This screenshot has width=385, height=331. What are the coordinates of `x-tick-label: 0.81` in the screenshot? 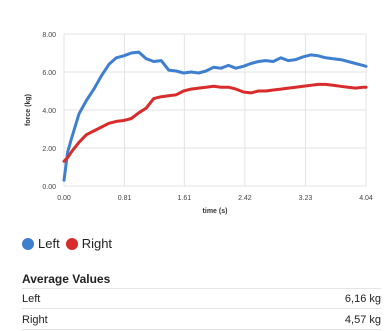 It's located at (125, 198).